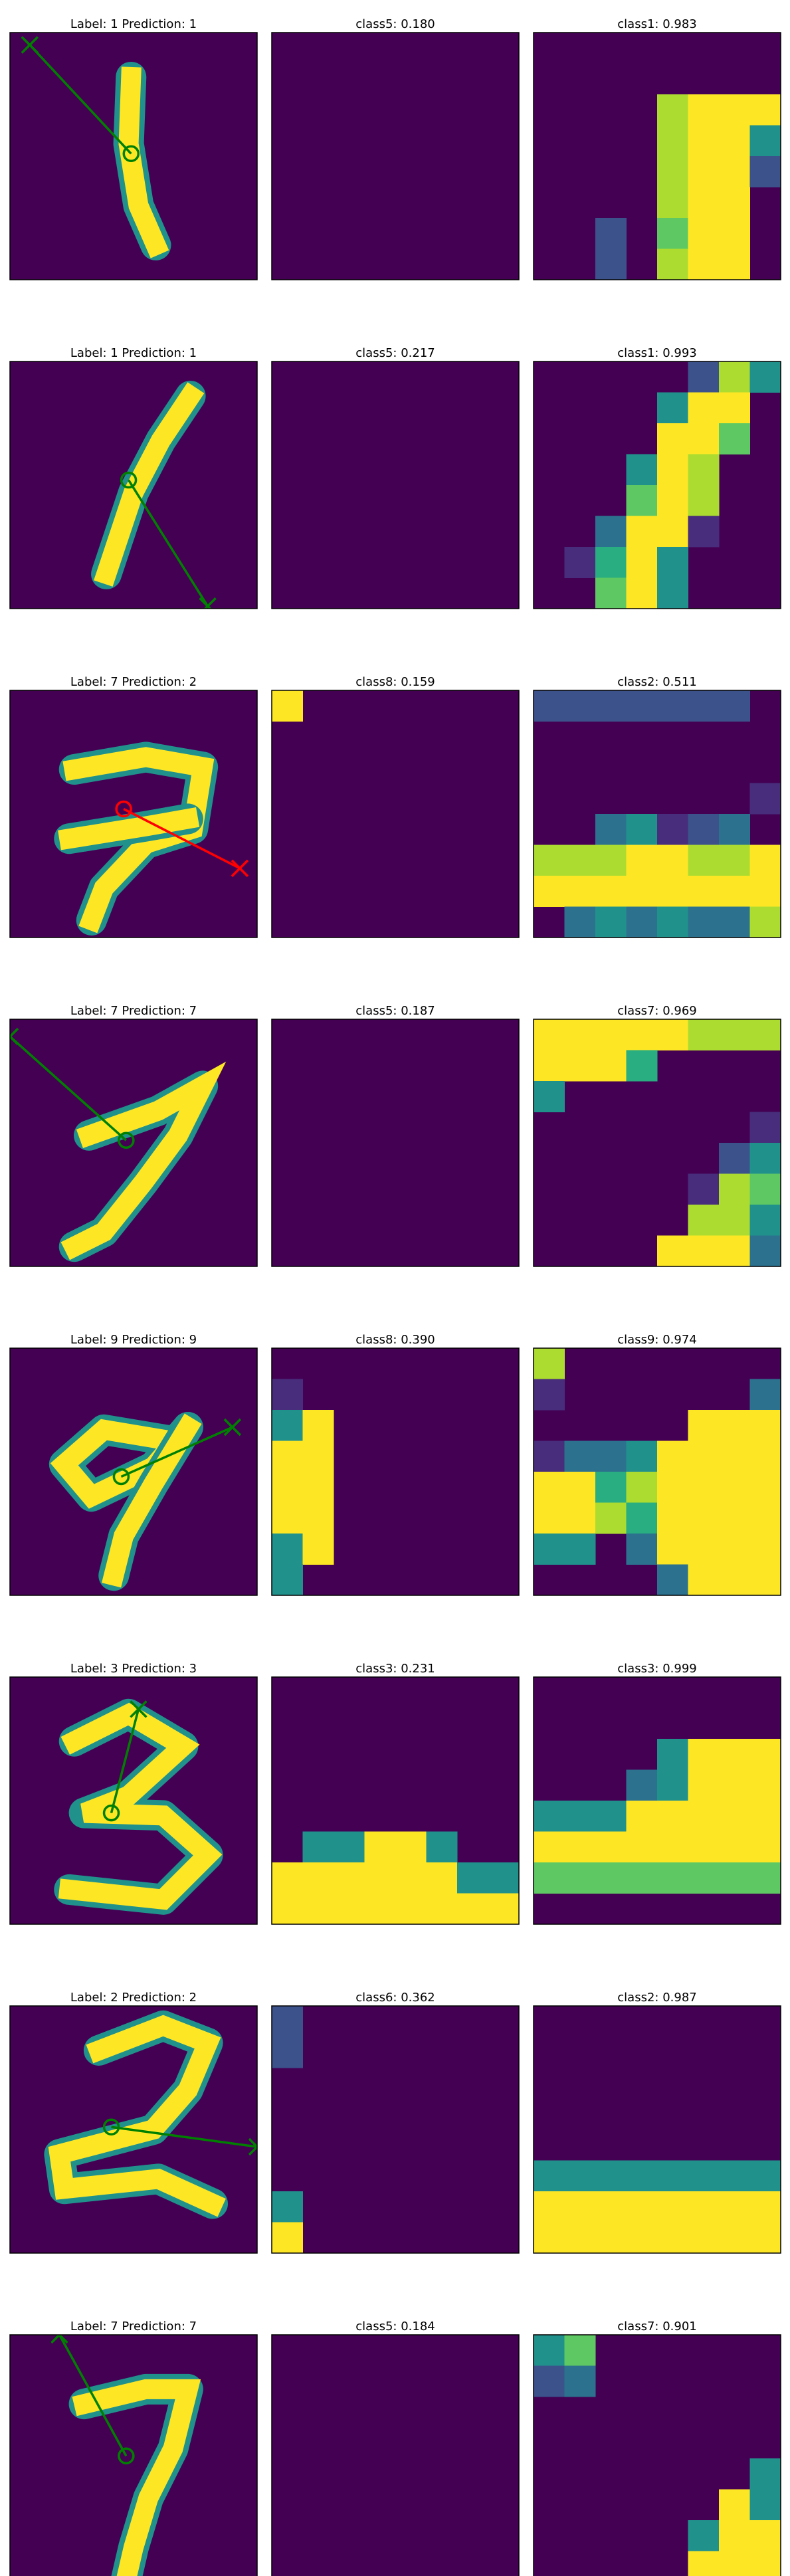 This screenshot has height=2576, width=790. I want to click on panel-title: class3: 0.231, so click(395, 1669).